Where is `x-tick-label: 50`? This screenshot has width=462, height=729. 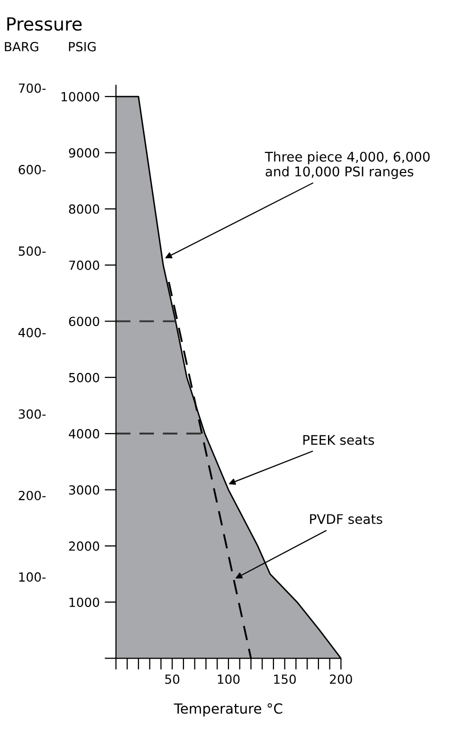
x-tick-label: 50 is located at coordinates (172, 679).